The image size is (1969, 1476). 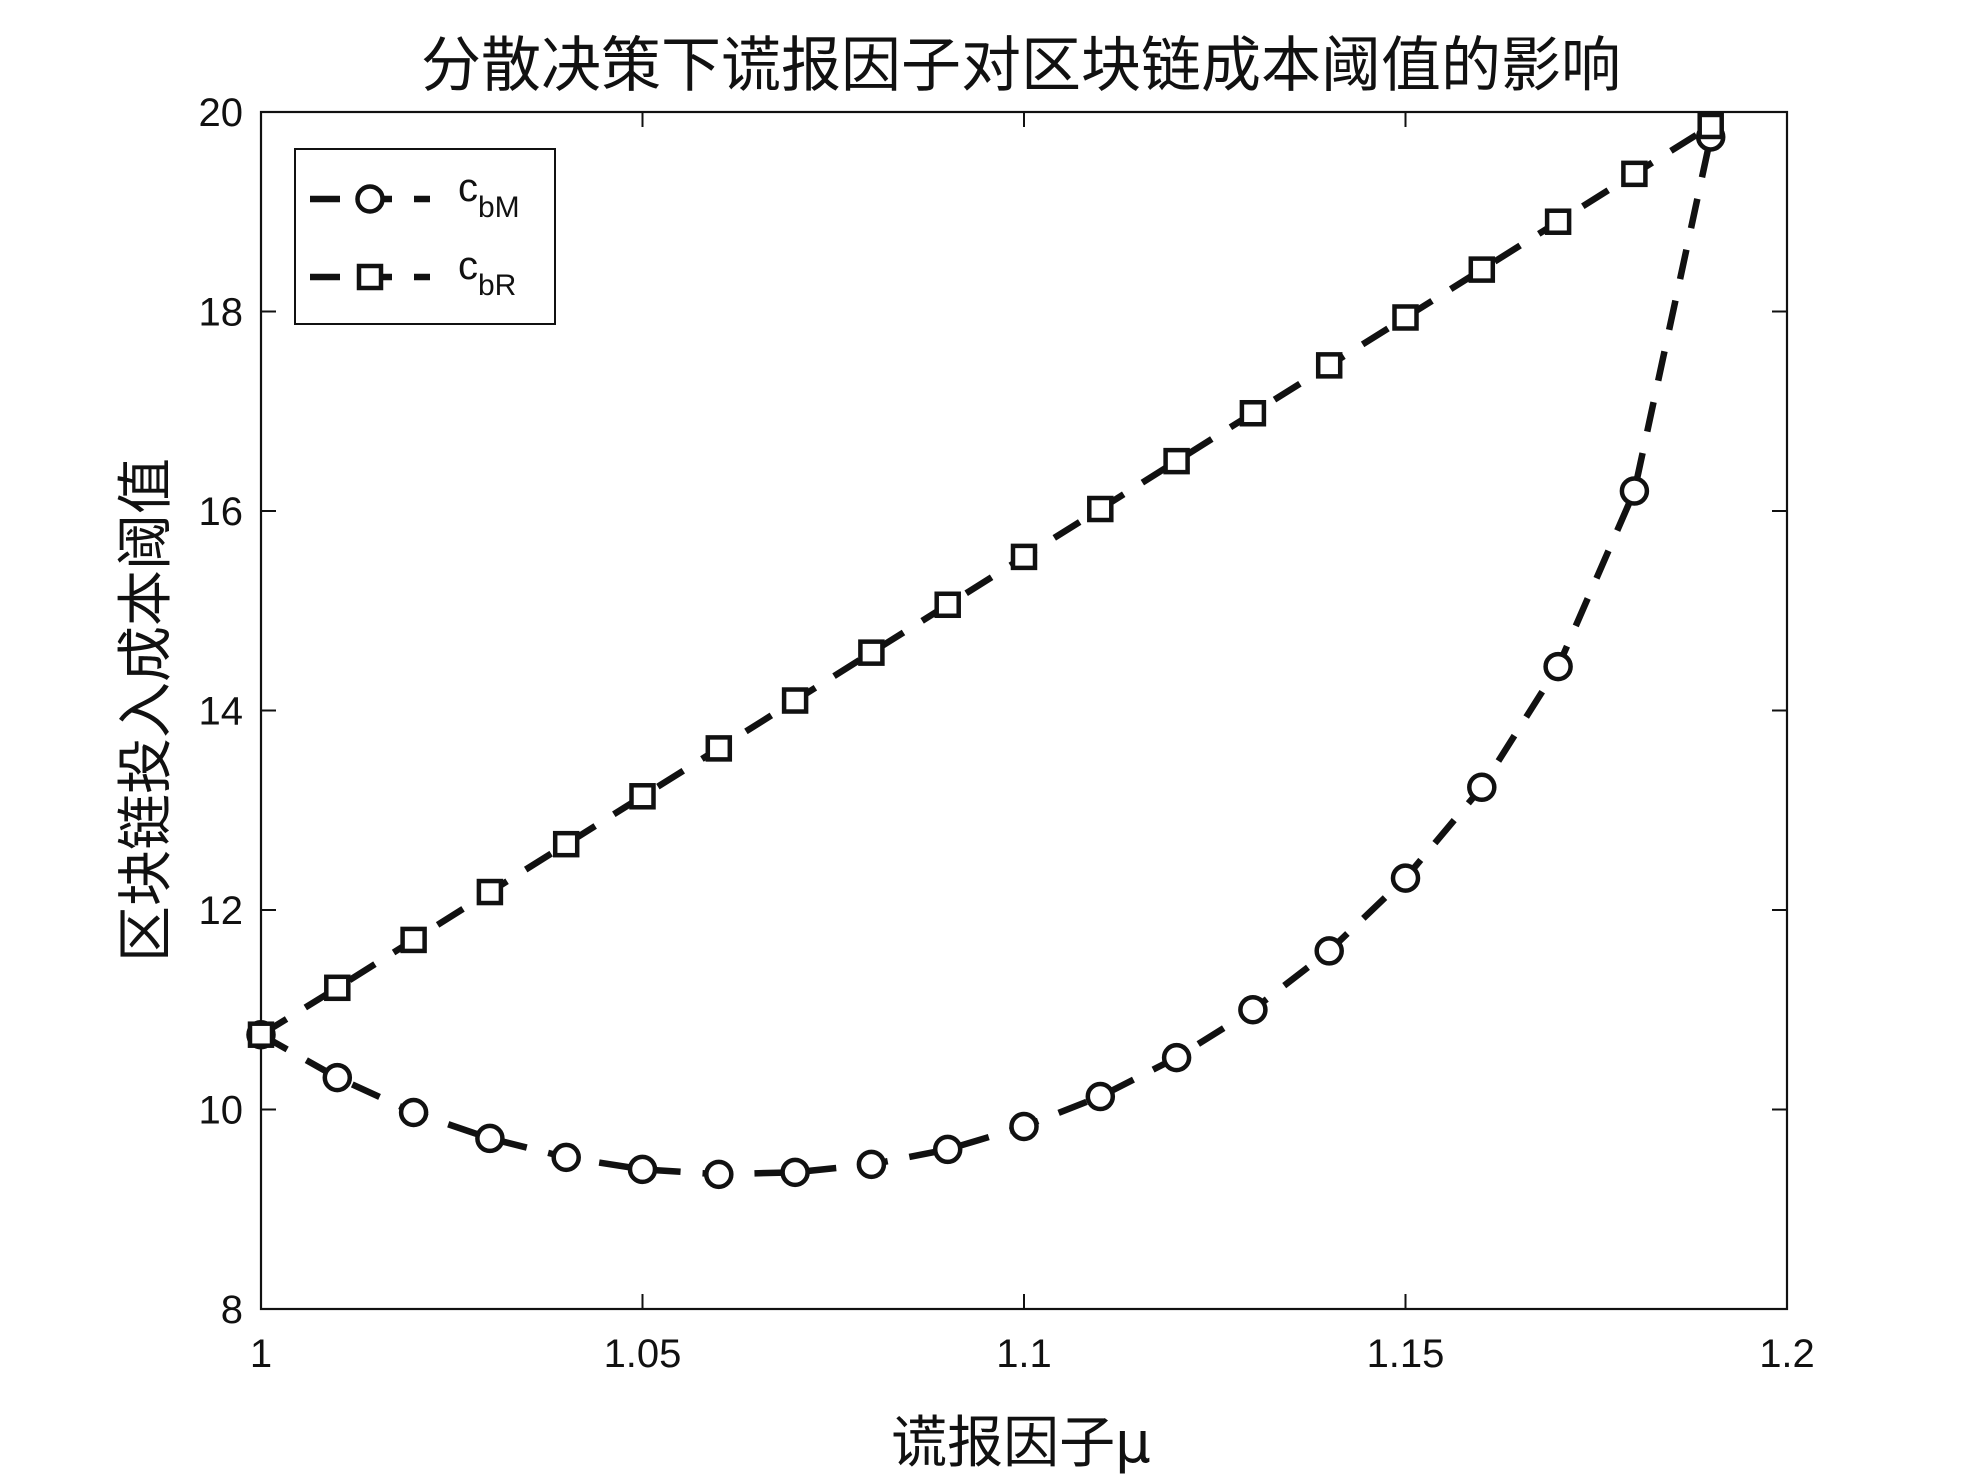 I want to click on y-axis-label: 区块链投入成本阈值, so click(x=146, y=710).